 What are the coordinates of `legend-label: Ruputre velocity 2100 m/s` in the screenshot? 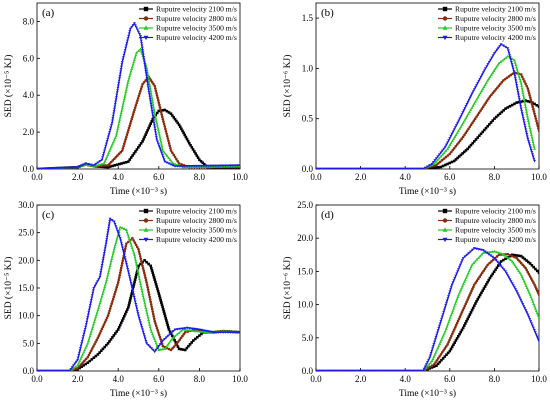 It's located at (196, 211).